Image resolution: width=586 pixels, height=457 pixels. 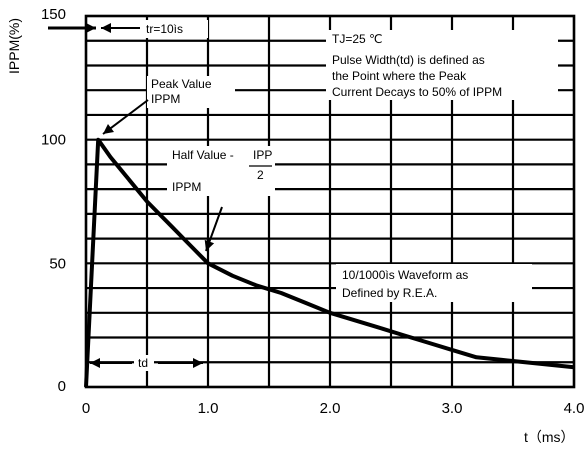 What do you see at coordinates (181, 84) in the screenshot?
I see `peak-value-label: Peak Value` at bounding box center [181, 84].